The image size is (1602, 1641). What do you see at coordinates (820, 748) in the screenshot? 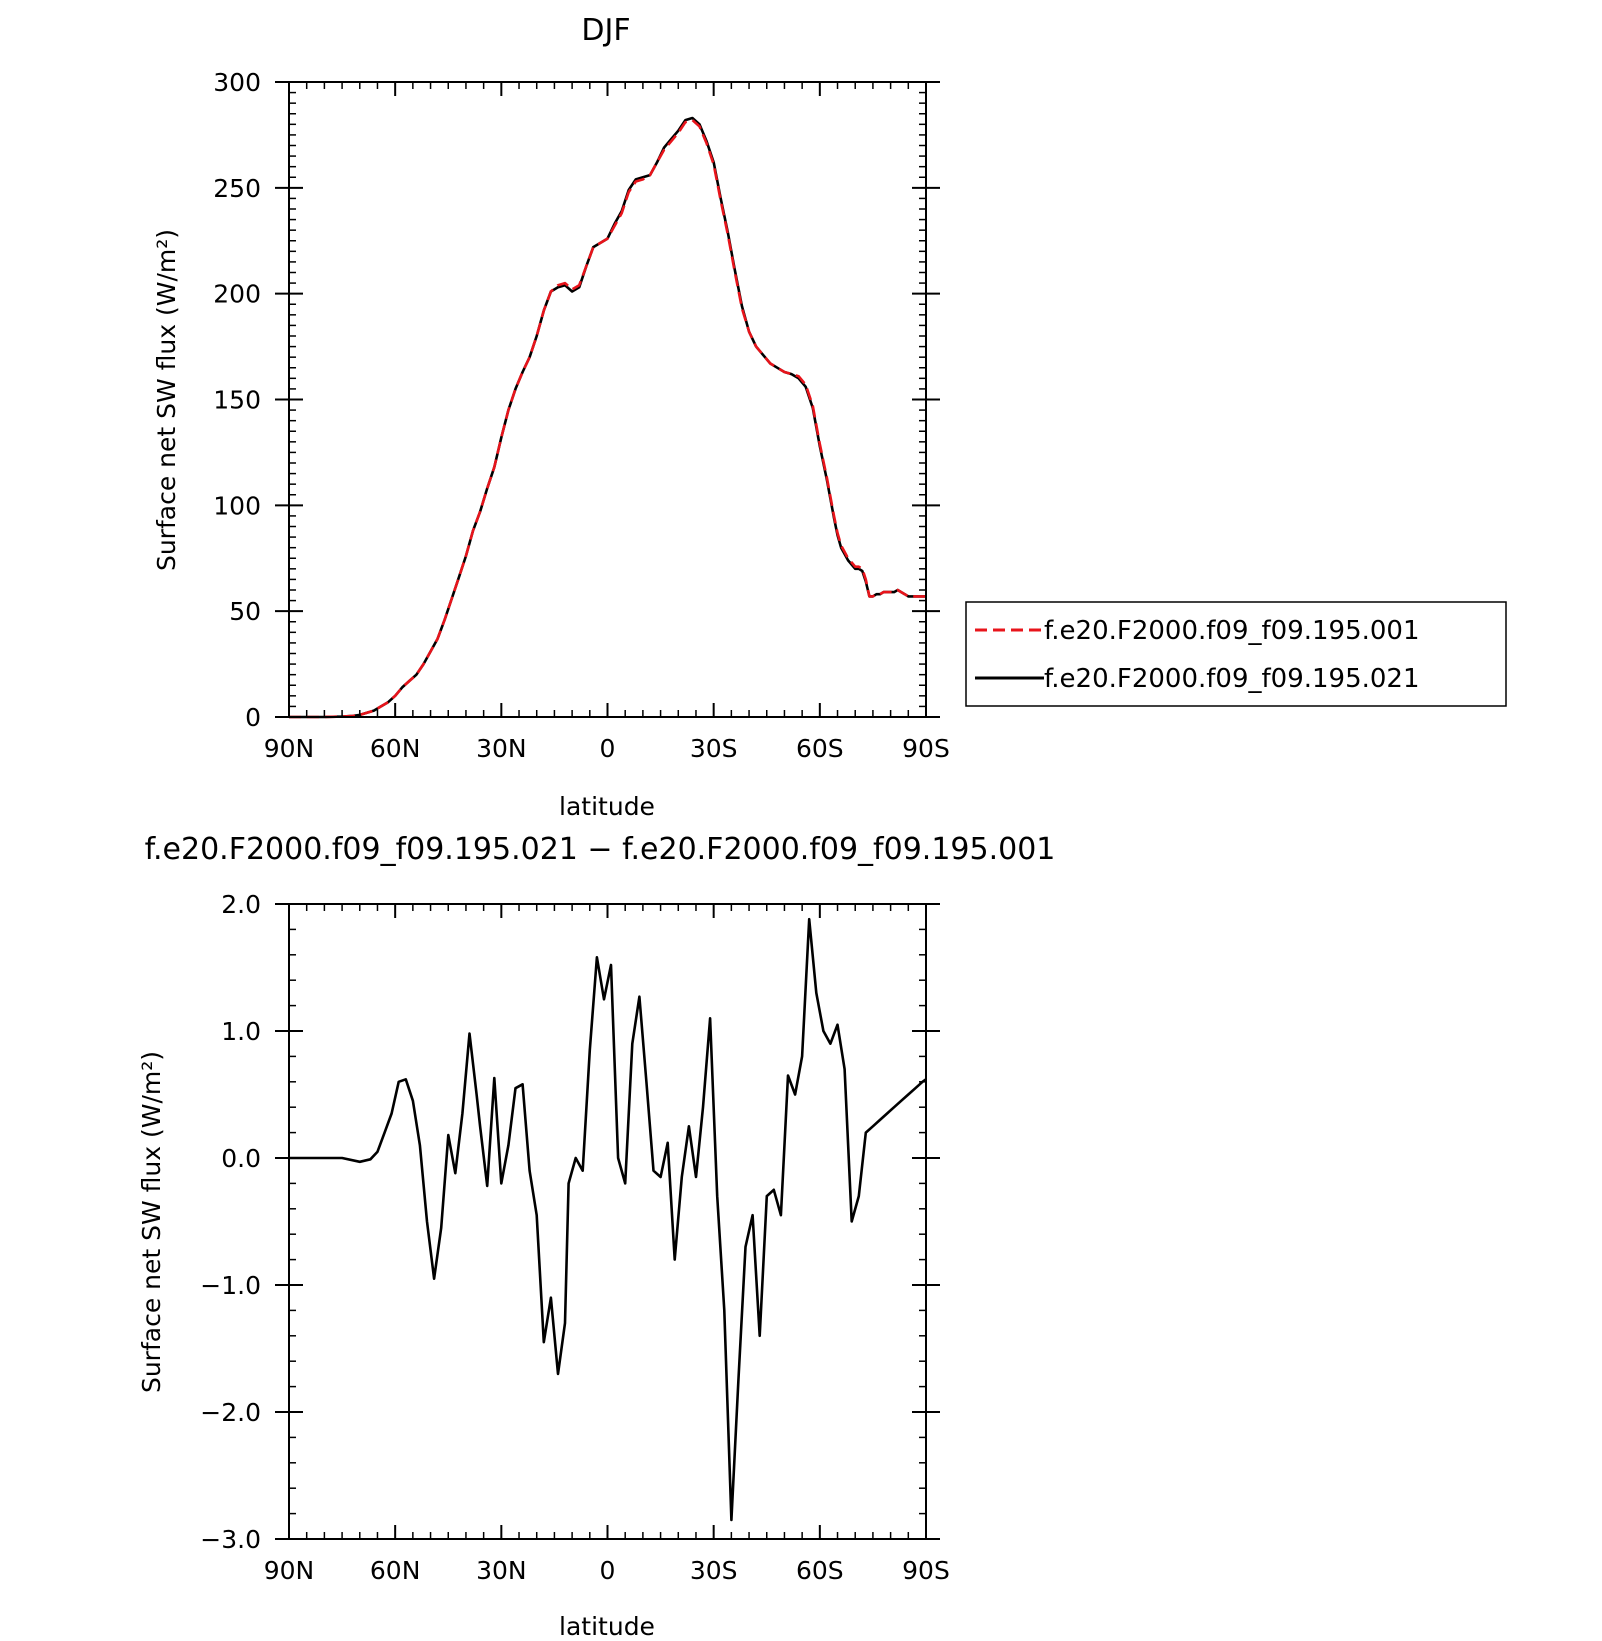
I see `top-x-tick-label: 60S` at bounding box center [820, 748].